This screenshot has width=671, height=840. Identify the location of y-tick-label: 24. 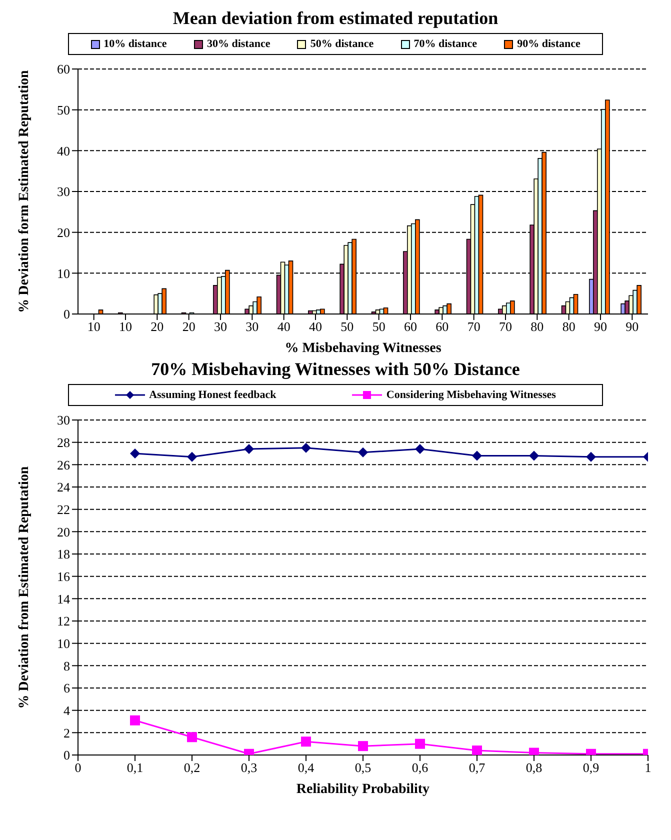
(63, 487).